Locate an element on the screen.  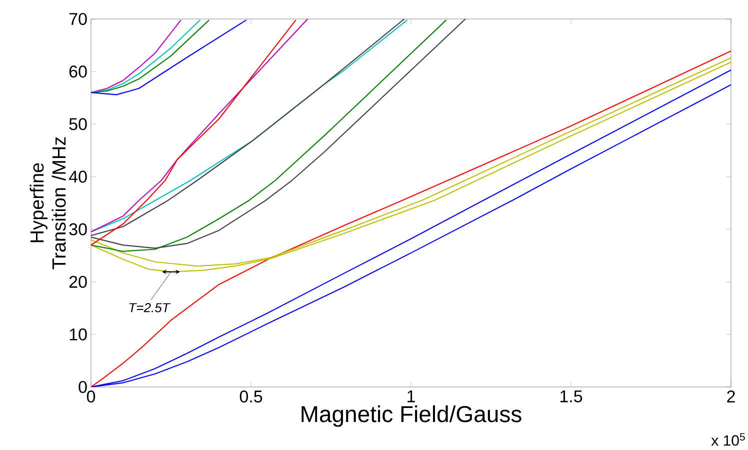
y-axis-title: Hyperfine Transition /MHz is located at coordinates (48, 203).